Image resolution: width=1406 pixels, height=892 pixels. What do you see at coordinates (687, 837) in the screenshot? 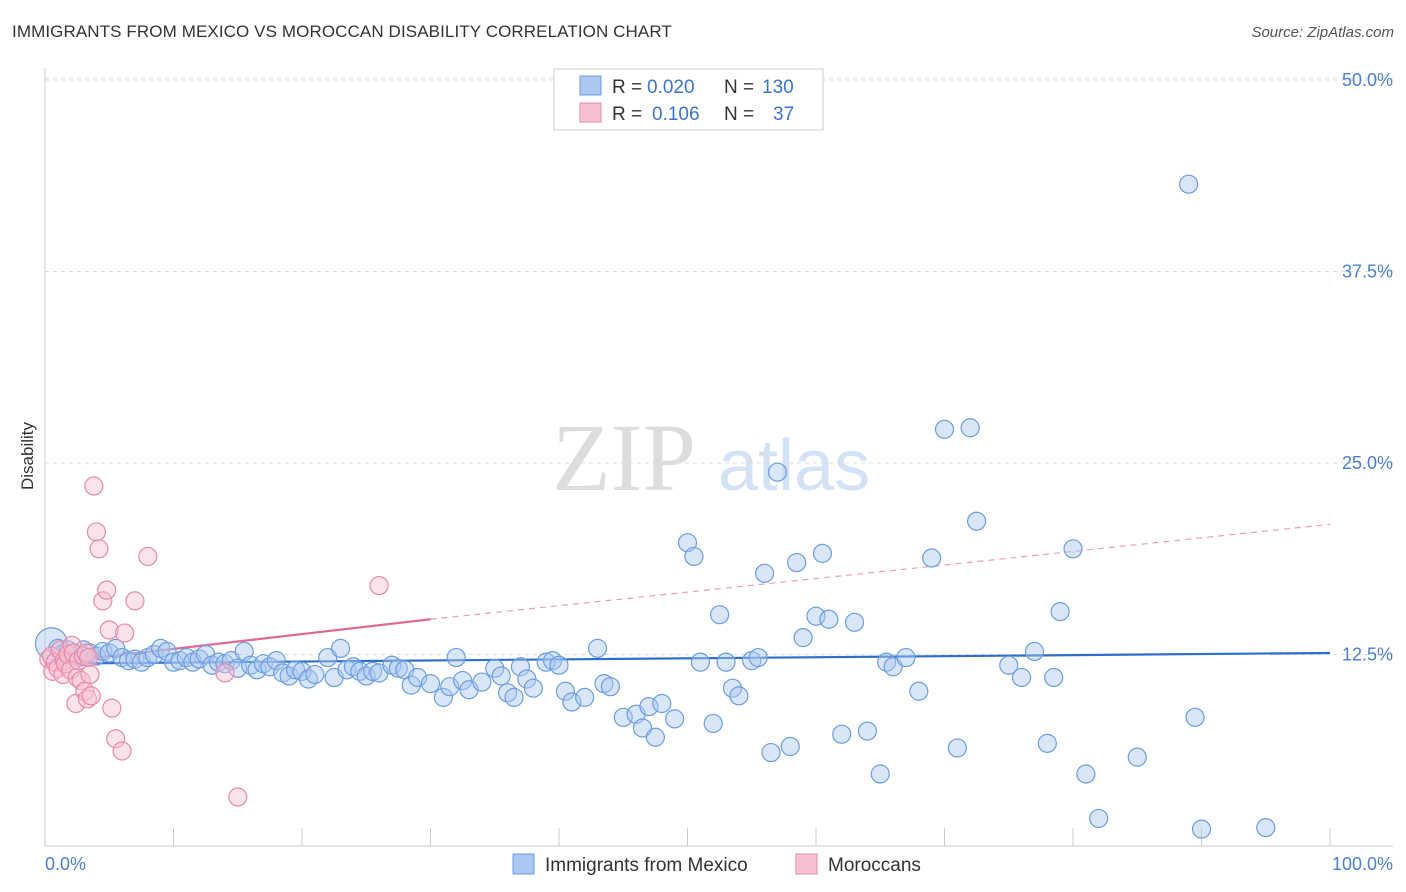
I see `x-axis-ticks` at bounding box center [687, 837].